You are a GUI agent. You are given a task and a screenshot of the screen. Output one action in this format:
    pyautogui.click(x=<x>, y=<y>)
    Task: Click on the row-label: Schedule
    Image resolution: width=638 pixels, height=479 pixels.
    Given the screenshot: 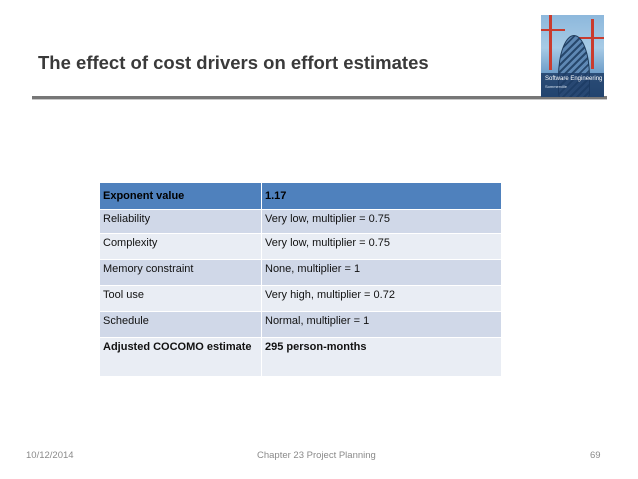 What is the action you would take?
    pyautogui.click(x=180, y=324)
    